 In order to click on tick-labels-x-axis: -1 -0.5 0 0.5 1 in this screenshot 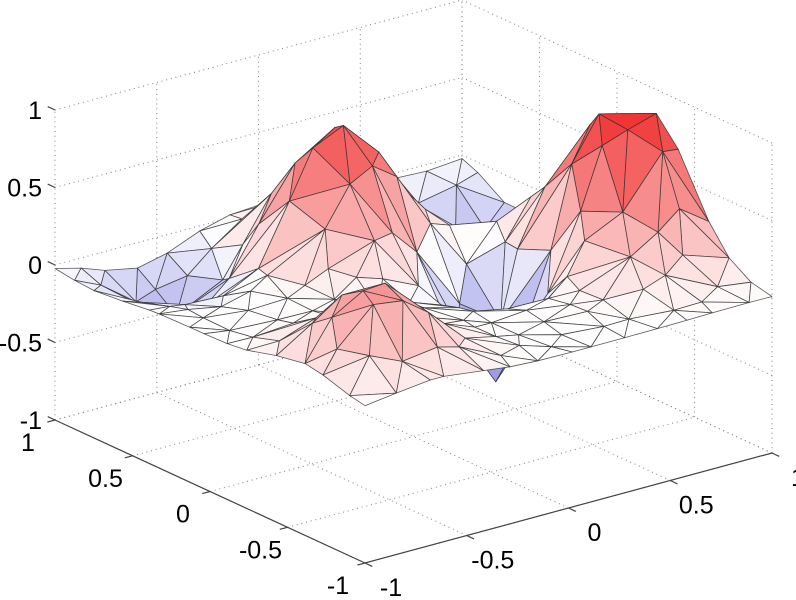, I will do `click(588, 532)`.